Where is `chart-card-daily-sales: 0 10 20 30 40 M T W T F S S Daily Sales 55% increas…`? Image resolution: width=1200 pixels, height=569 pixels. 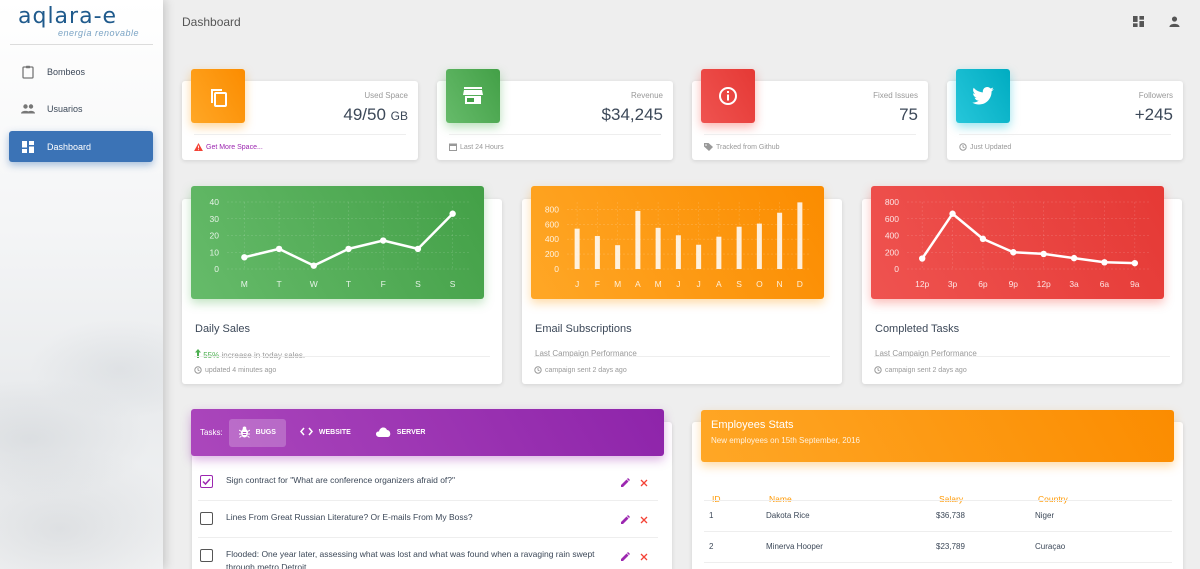
chart-card-daily-sales: 0 10 20 30 40 M T W T F S S Daily Sales 55% increas… is located at coordinates (342, 285).